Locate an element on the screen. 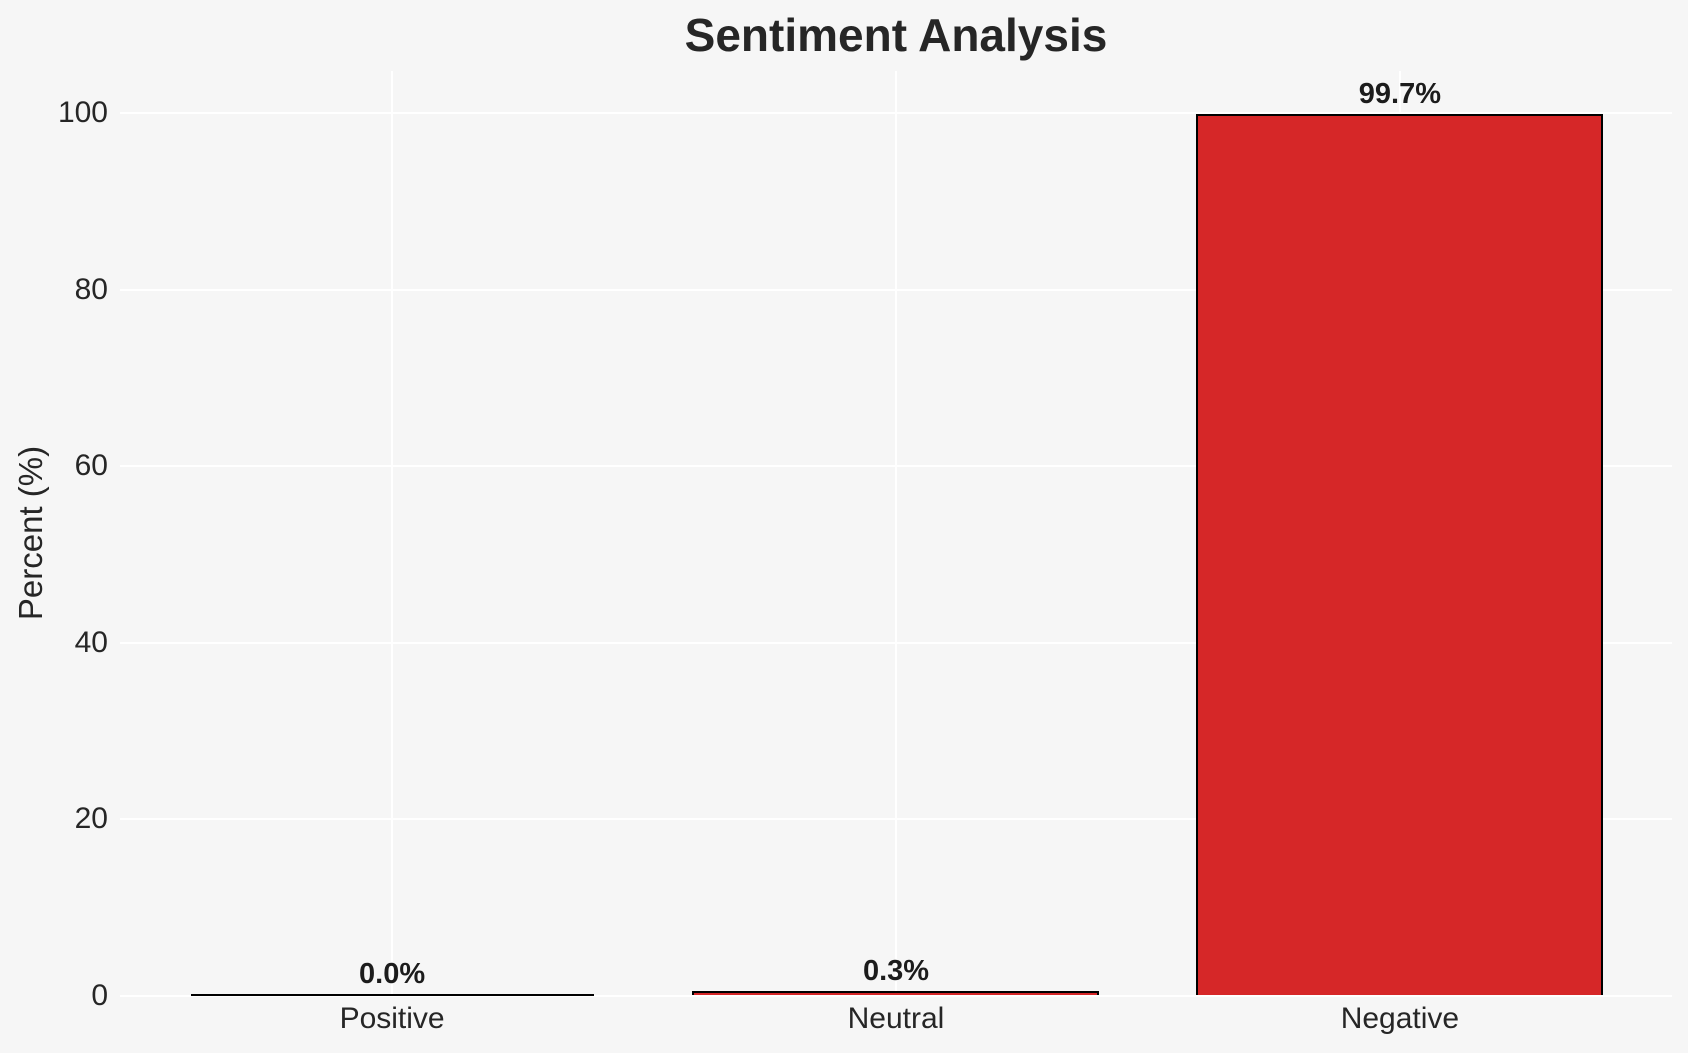 This screenshot has width=1688, height=1053. bar-positive is located at coordinates (392, 994).